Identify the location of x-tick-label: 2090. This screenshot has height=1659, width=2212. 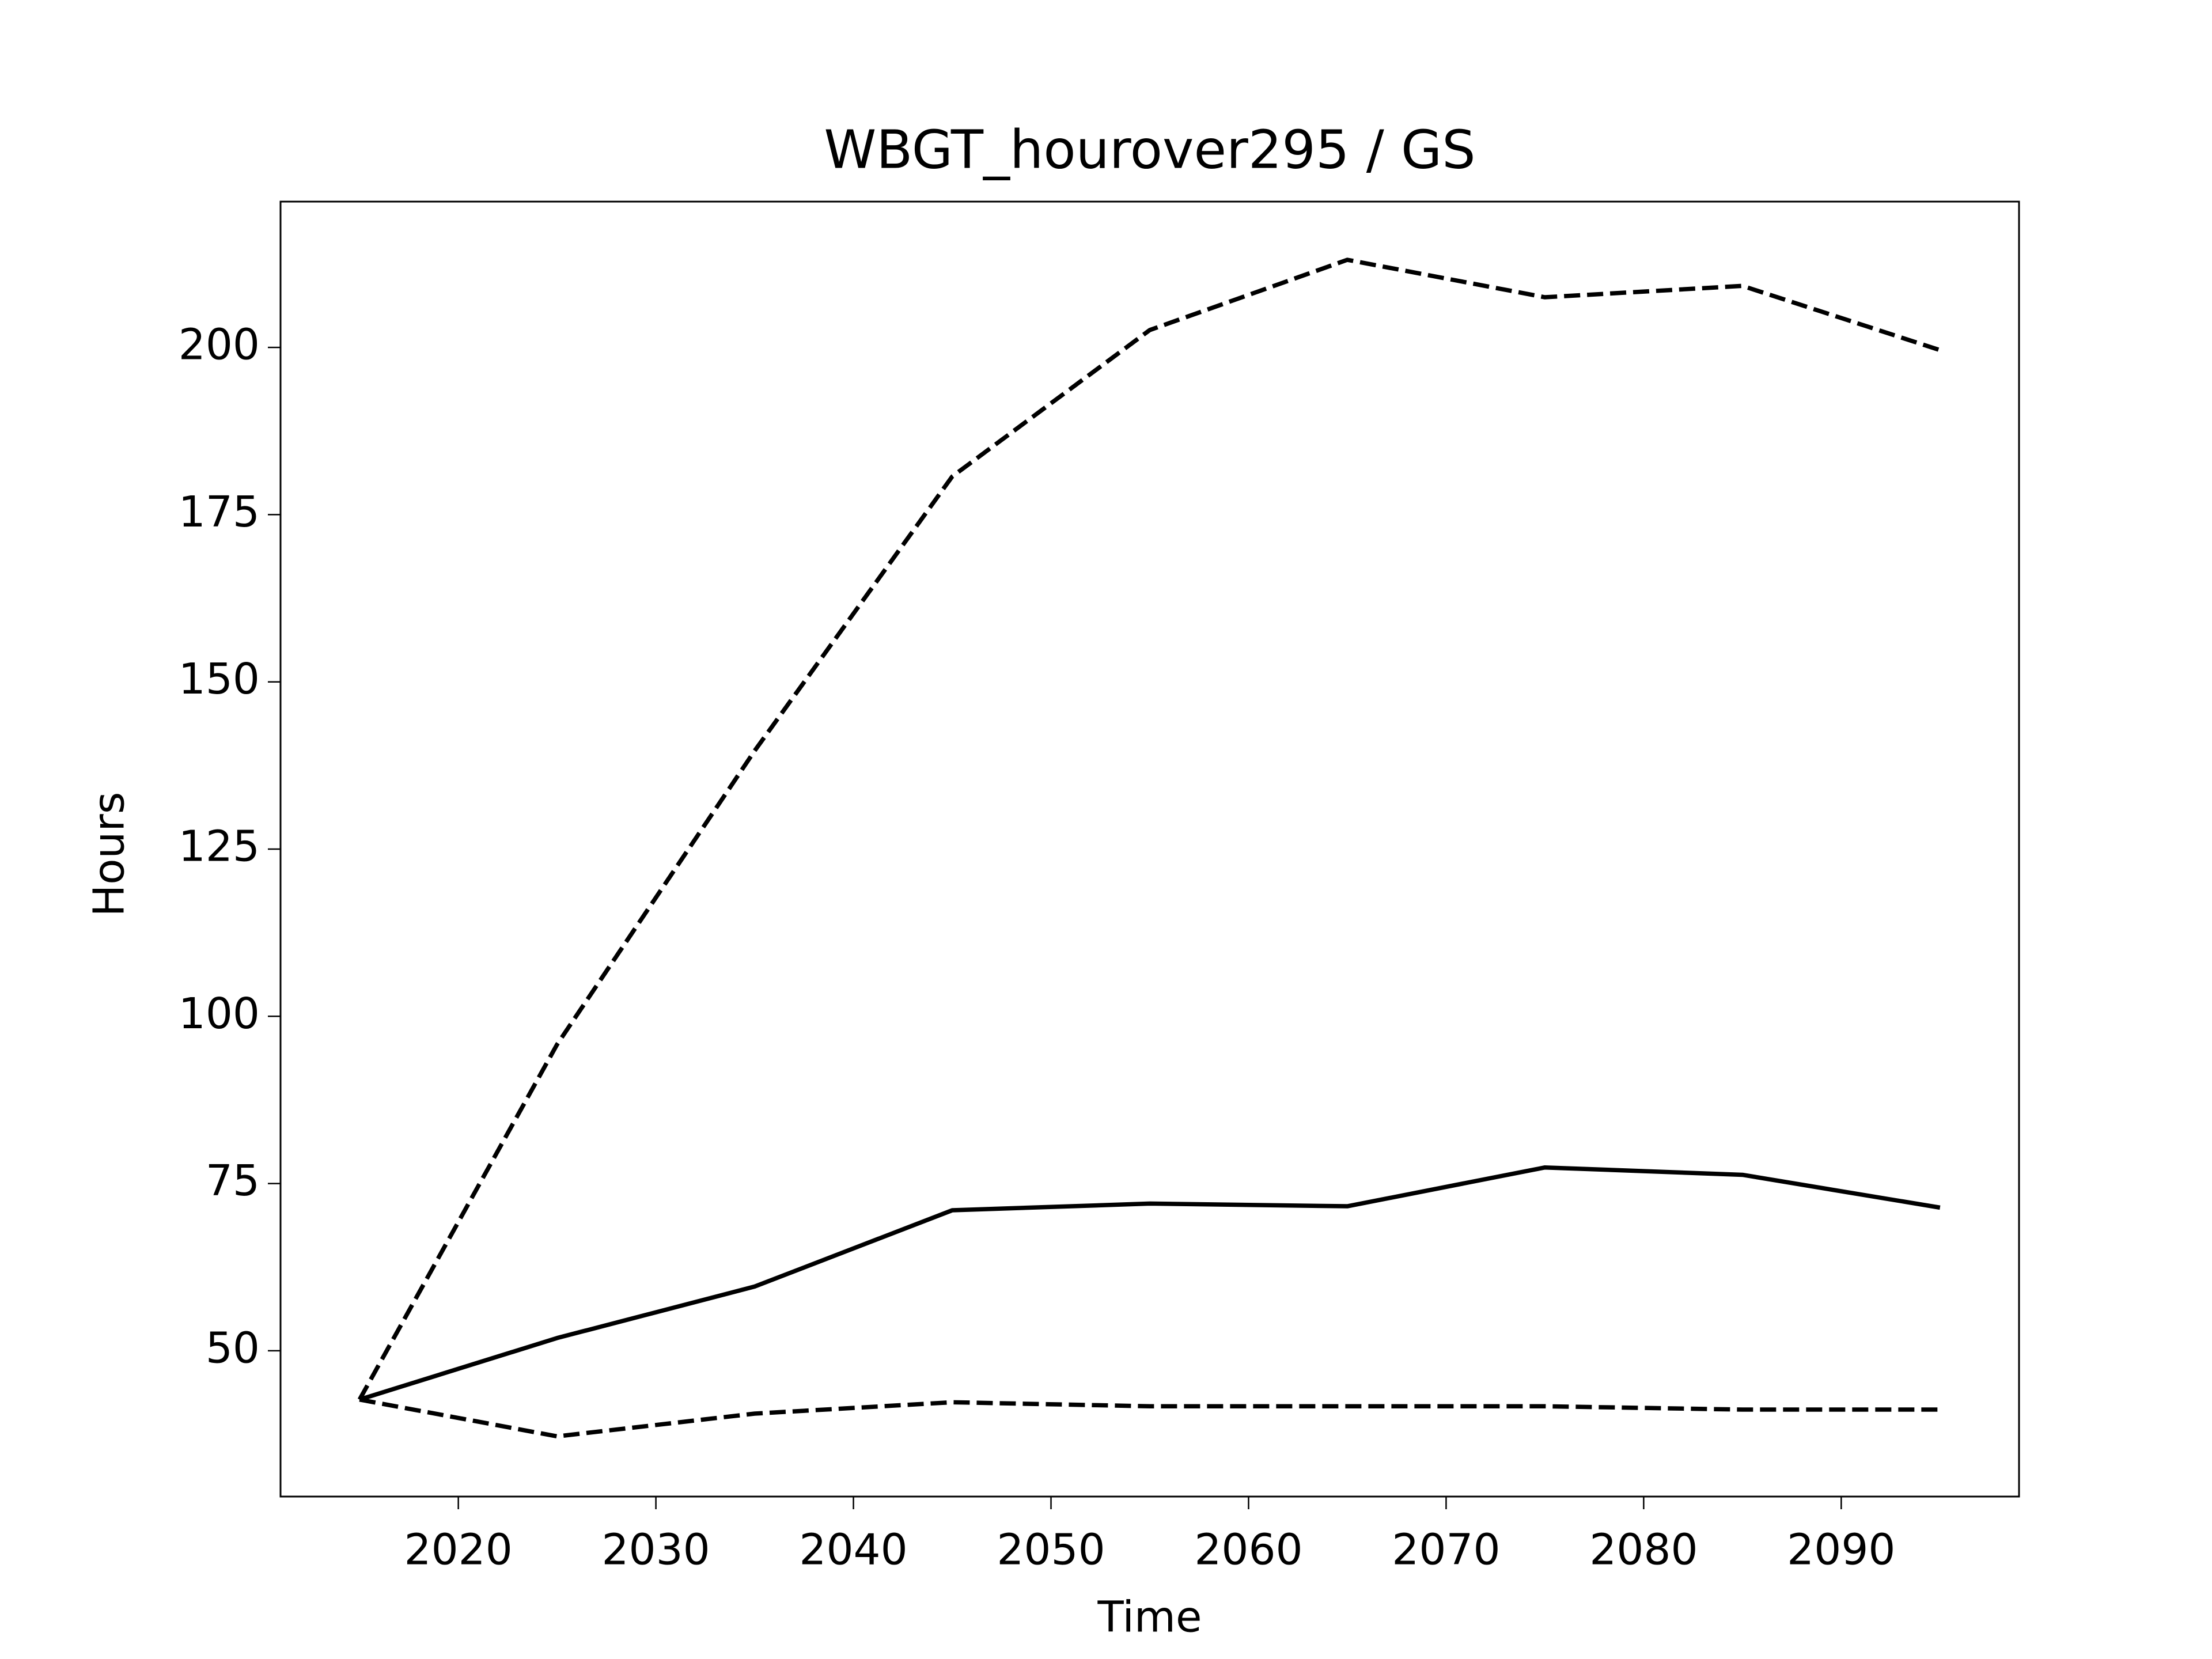
(1841, 1550).